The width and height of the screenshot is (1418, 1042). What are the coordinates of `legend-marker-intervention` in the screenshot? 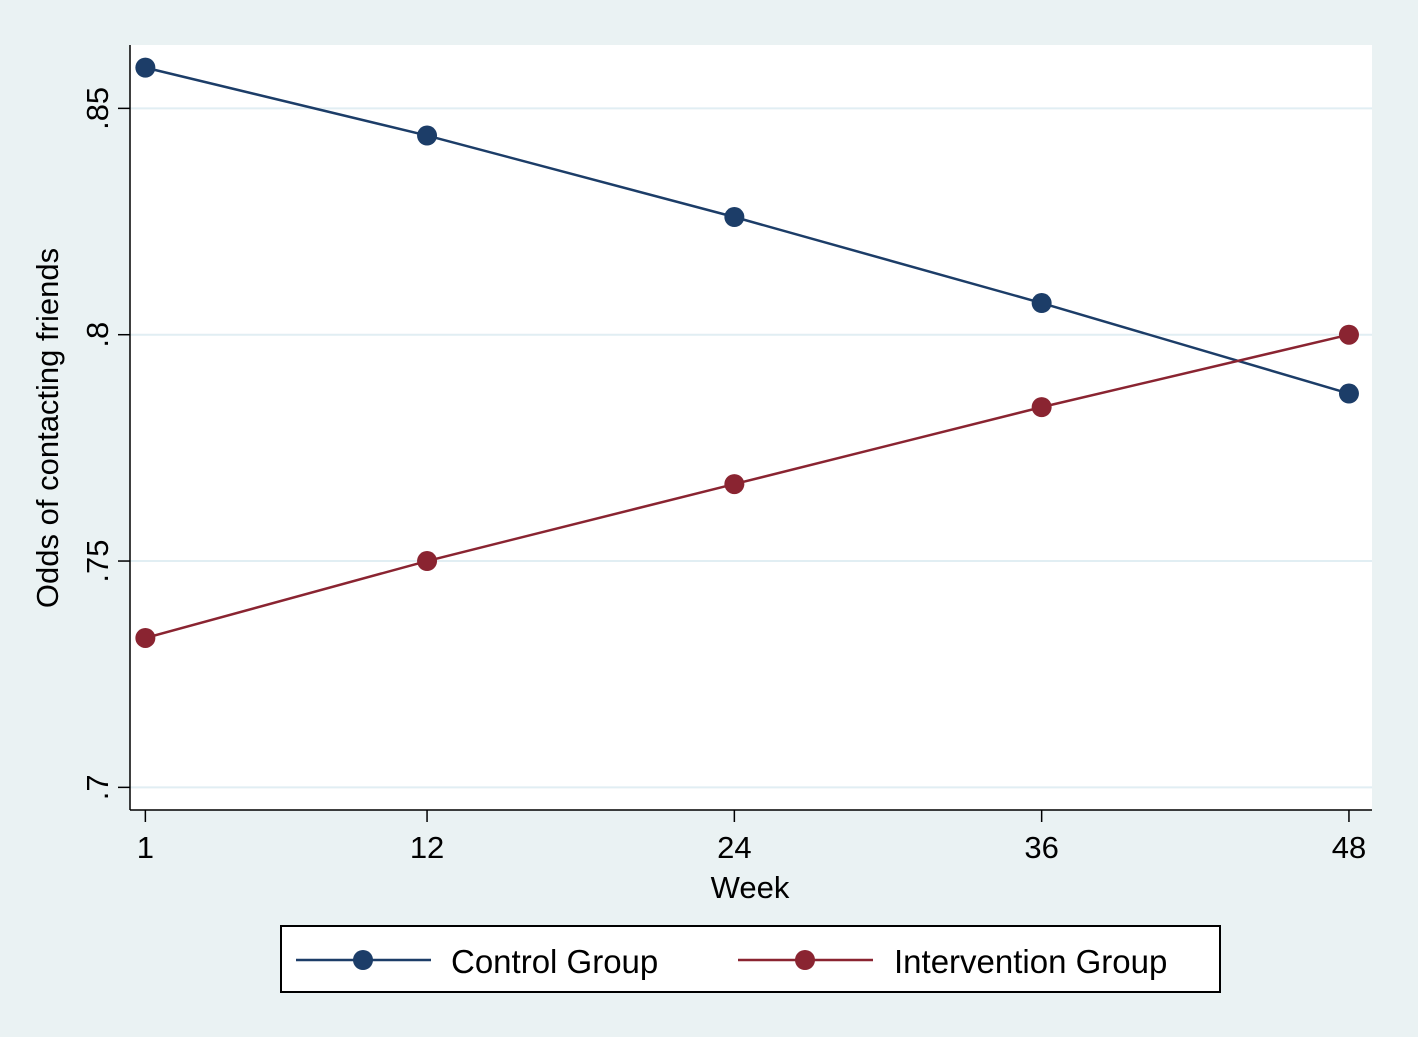 It's located at (805, 960).